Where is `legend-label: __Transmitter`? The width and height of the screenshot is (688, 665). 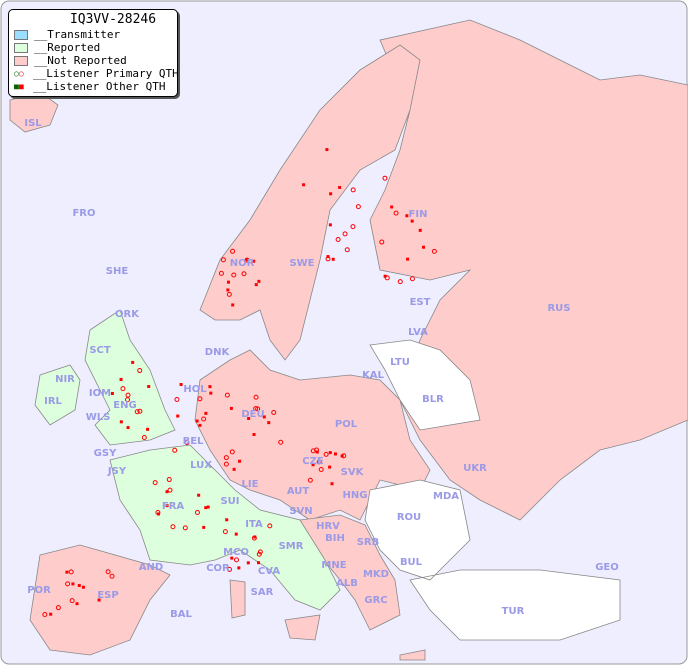
legend-label: __Transmitter is located at coordinates (77, 34).